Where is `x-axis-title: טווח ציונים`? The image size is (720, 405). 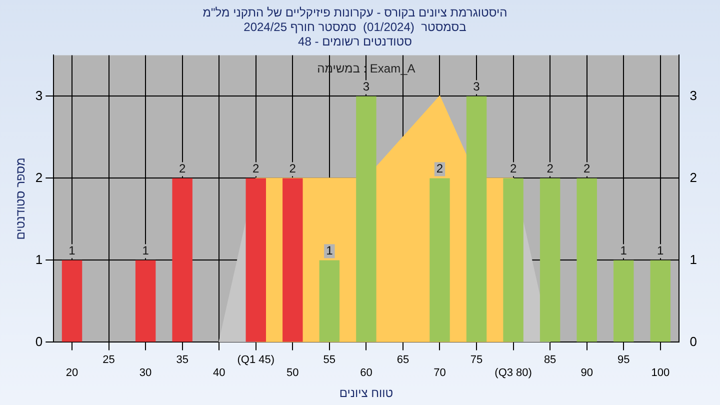 x-axis-title: טווח ציונים is located at coordinates (366, 393).